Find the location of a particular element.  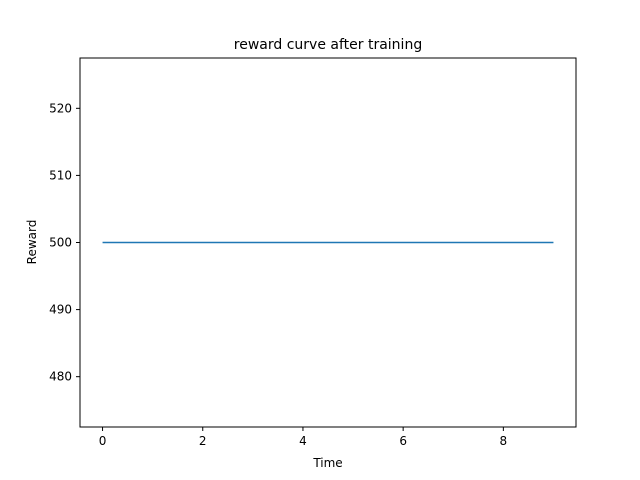

y-tick-label: 480 is located at coordinates (60, 377).